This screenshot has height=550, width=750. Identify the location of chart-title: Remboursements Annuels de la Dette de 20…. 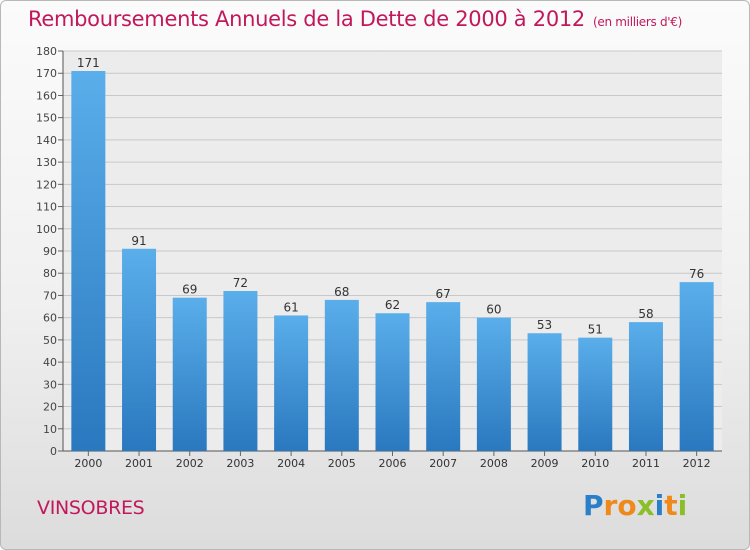
(355, 19).